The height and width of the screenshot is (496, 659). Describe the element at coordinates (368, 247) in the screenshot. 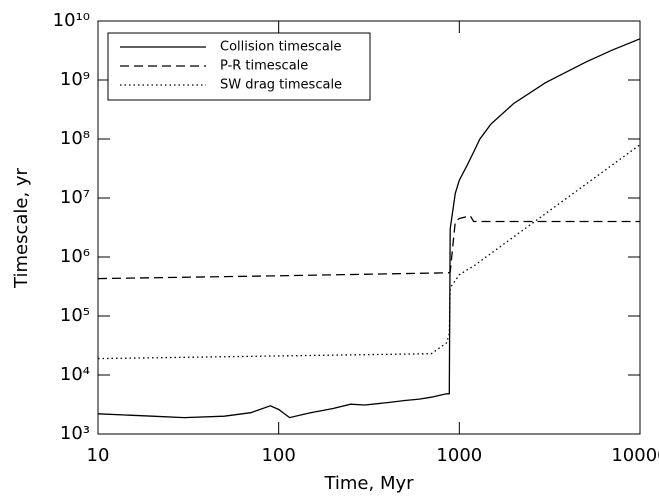

I see `series-line` at that location.